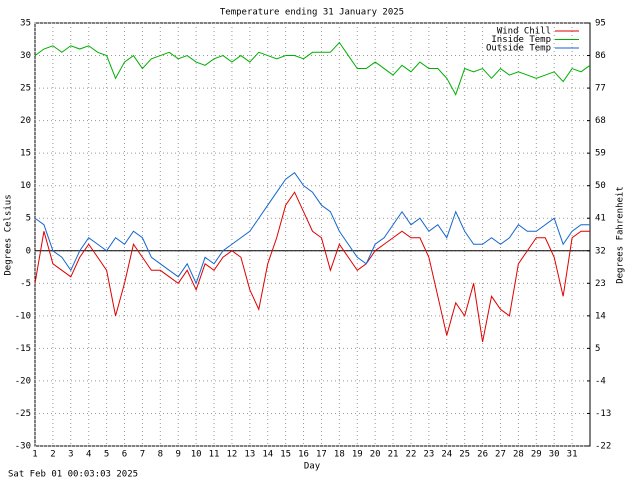 This screenshot has height=480, width=640. What do you see at coordinates (23, 316) in the screenshot?
I see `y-tick-label: -10` at bounding box center [23, 316].